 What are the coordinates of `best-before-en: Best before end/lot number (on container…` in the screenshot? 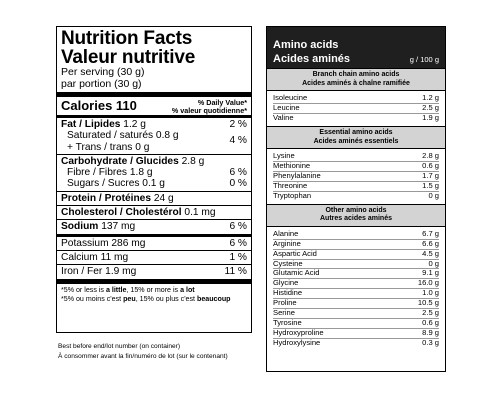 It's located at (119, 346).